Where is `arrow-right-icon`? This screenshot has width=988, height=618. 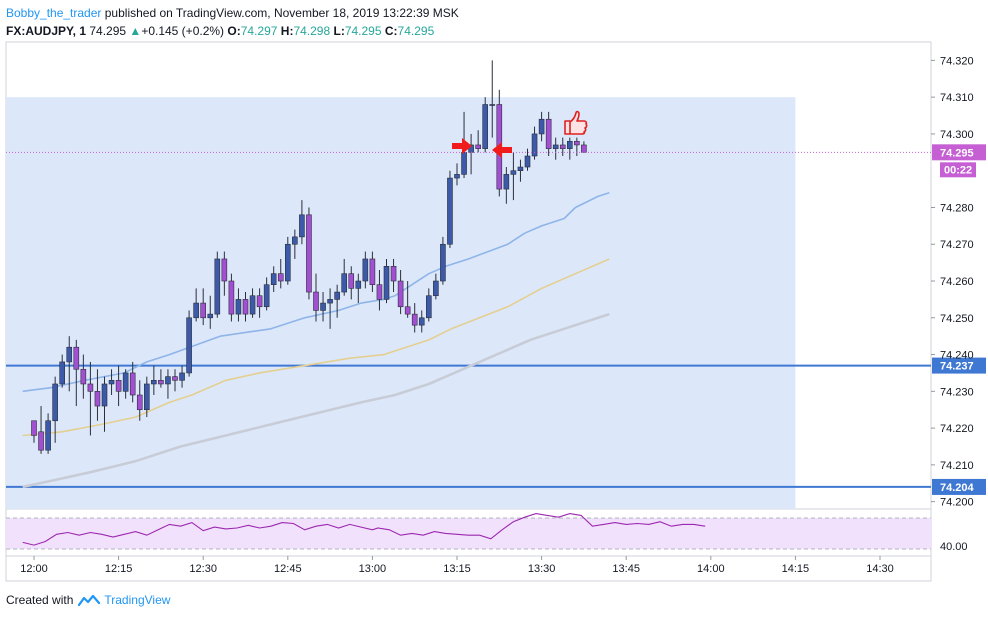
arrow-right-icon is located at coordinates (462, 146).